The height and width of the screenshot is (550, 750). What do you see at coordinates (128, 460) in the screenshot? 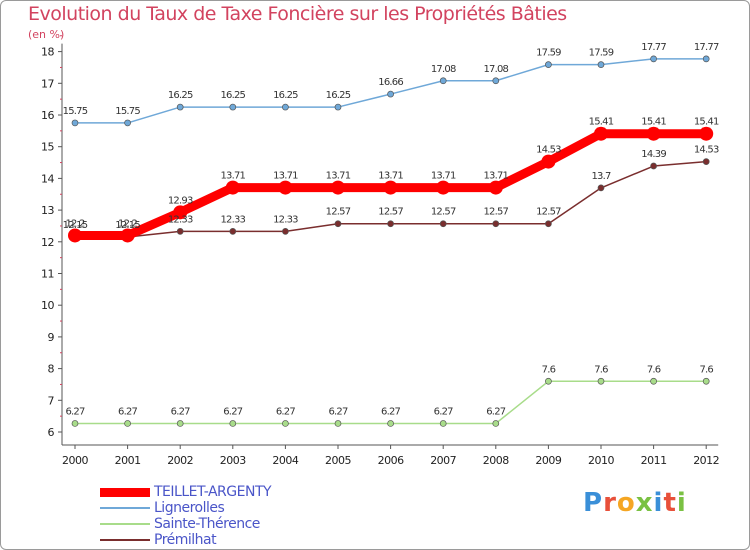
I see `x-tick-label: 2001` at bounding box center [128, 460].